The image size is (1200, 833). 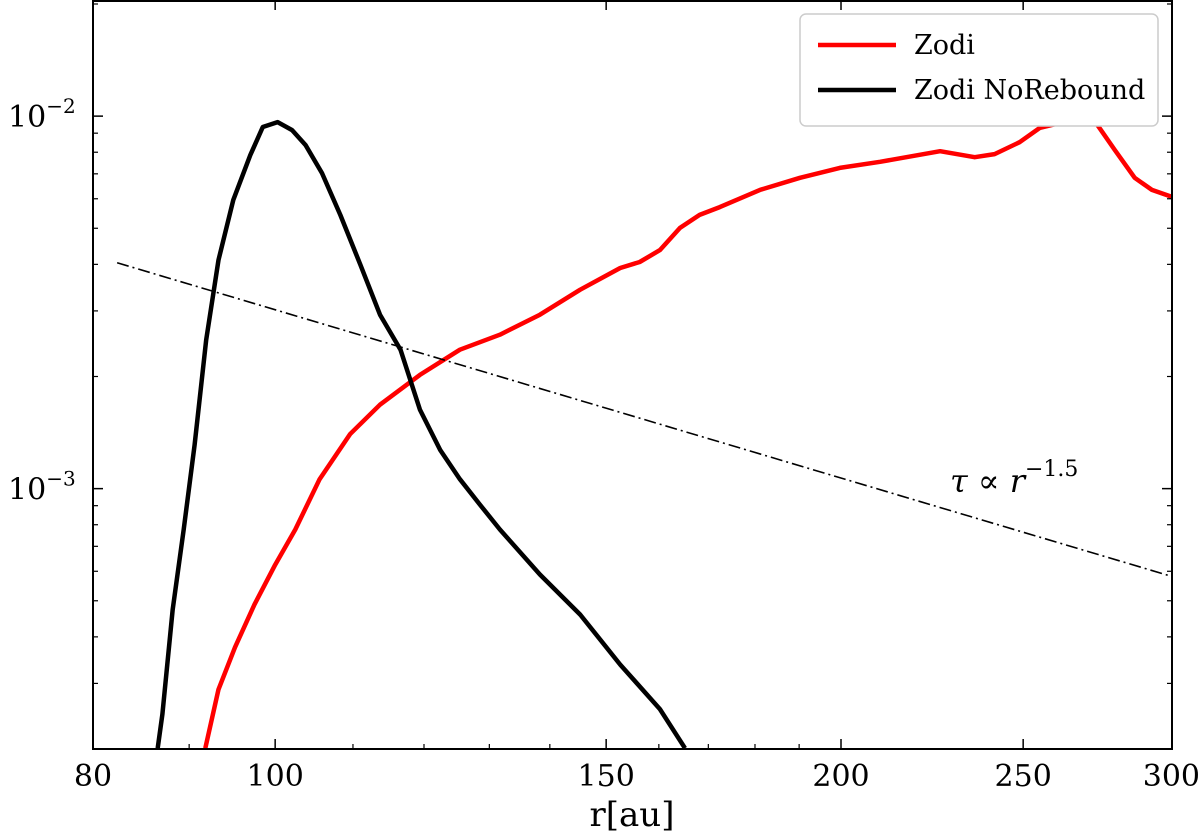 I want to click on x-tick-label: 300, so click(x=1171, y=776).